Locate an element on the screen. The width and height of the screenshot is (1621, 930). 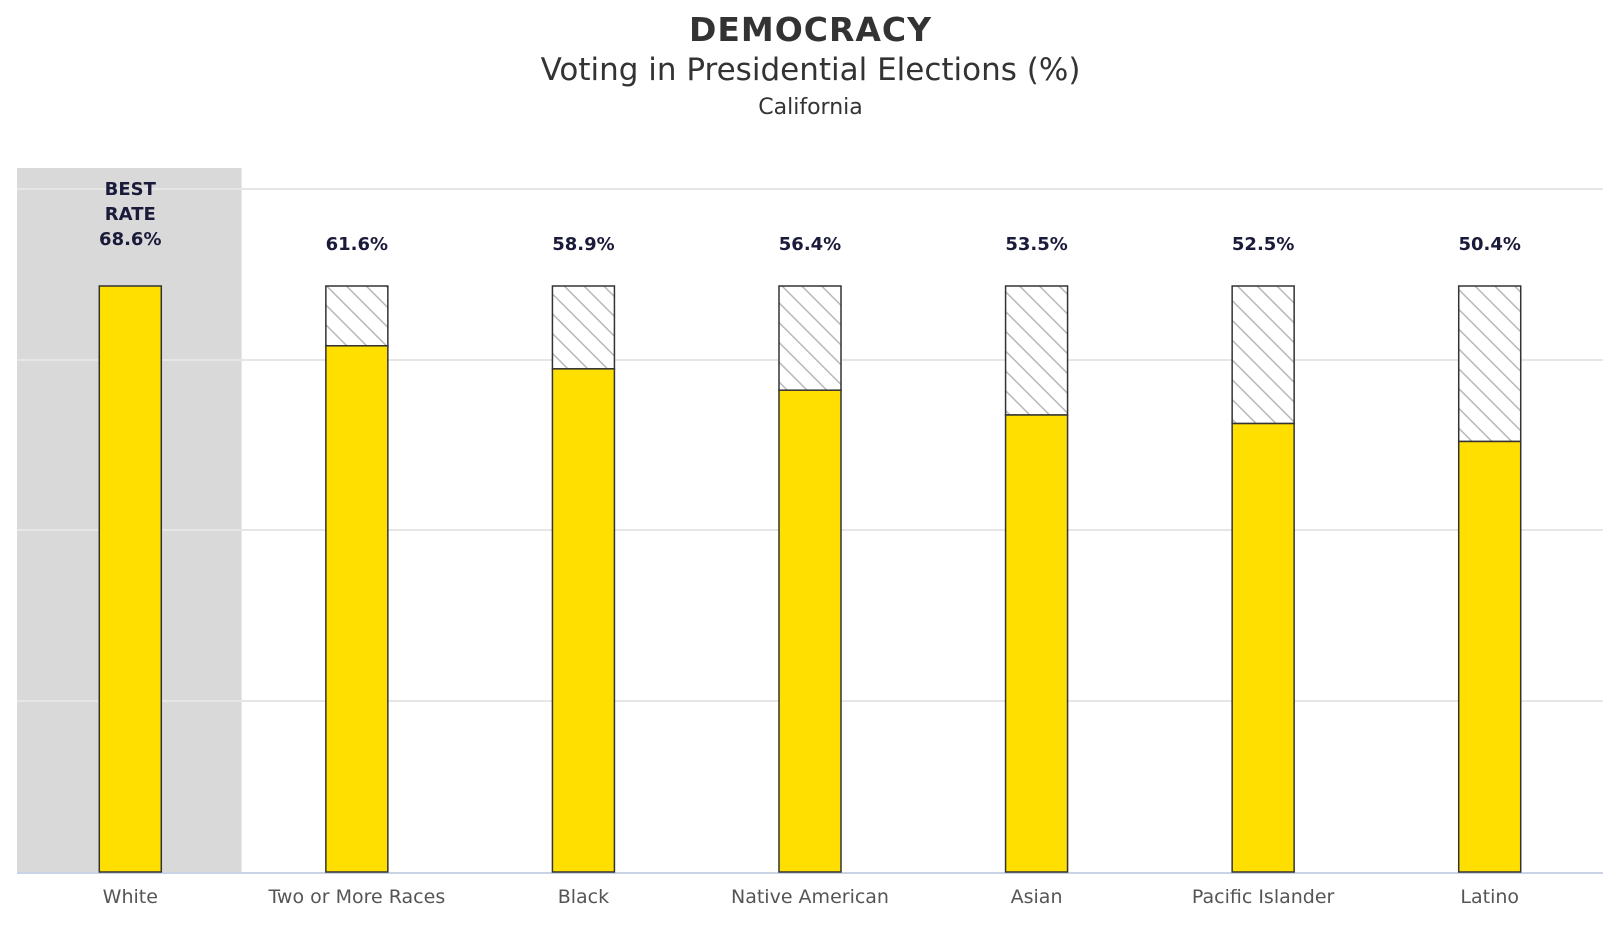
bar-white is located at coordinates (130, 579).